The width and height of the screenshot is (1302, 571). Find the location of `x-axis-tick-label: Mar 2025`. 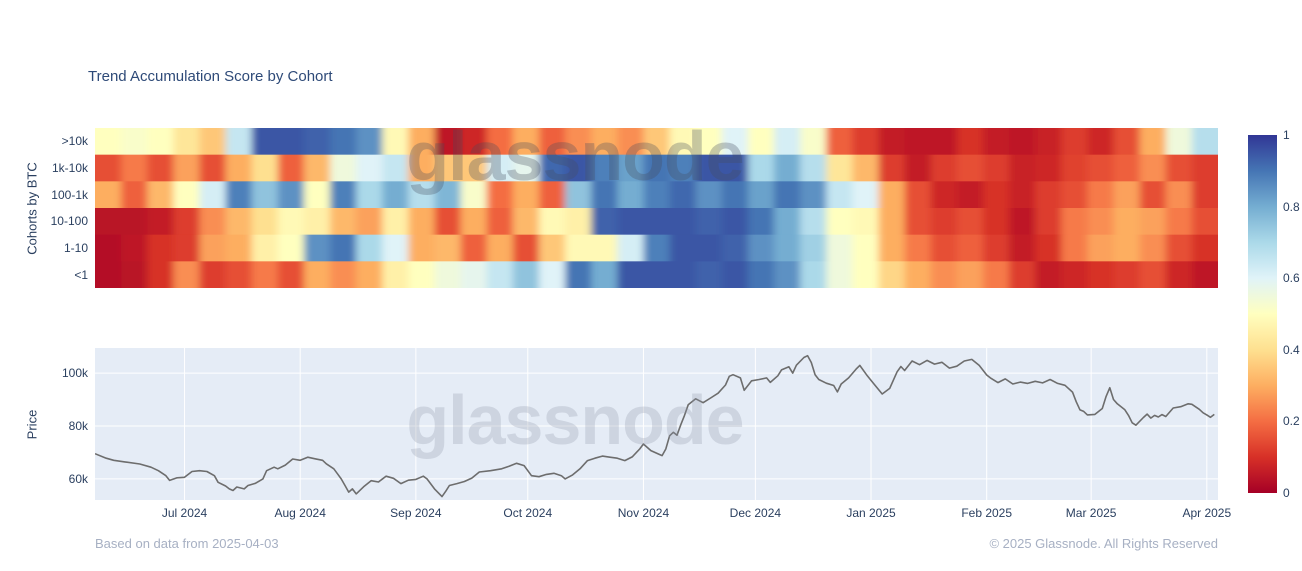

x-axis-tick-label: Mar 2025 is located at coordinates (1091, 513).